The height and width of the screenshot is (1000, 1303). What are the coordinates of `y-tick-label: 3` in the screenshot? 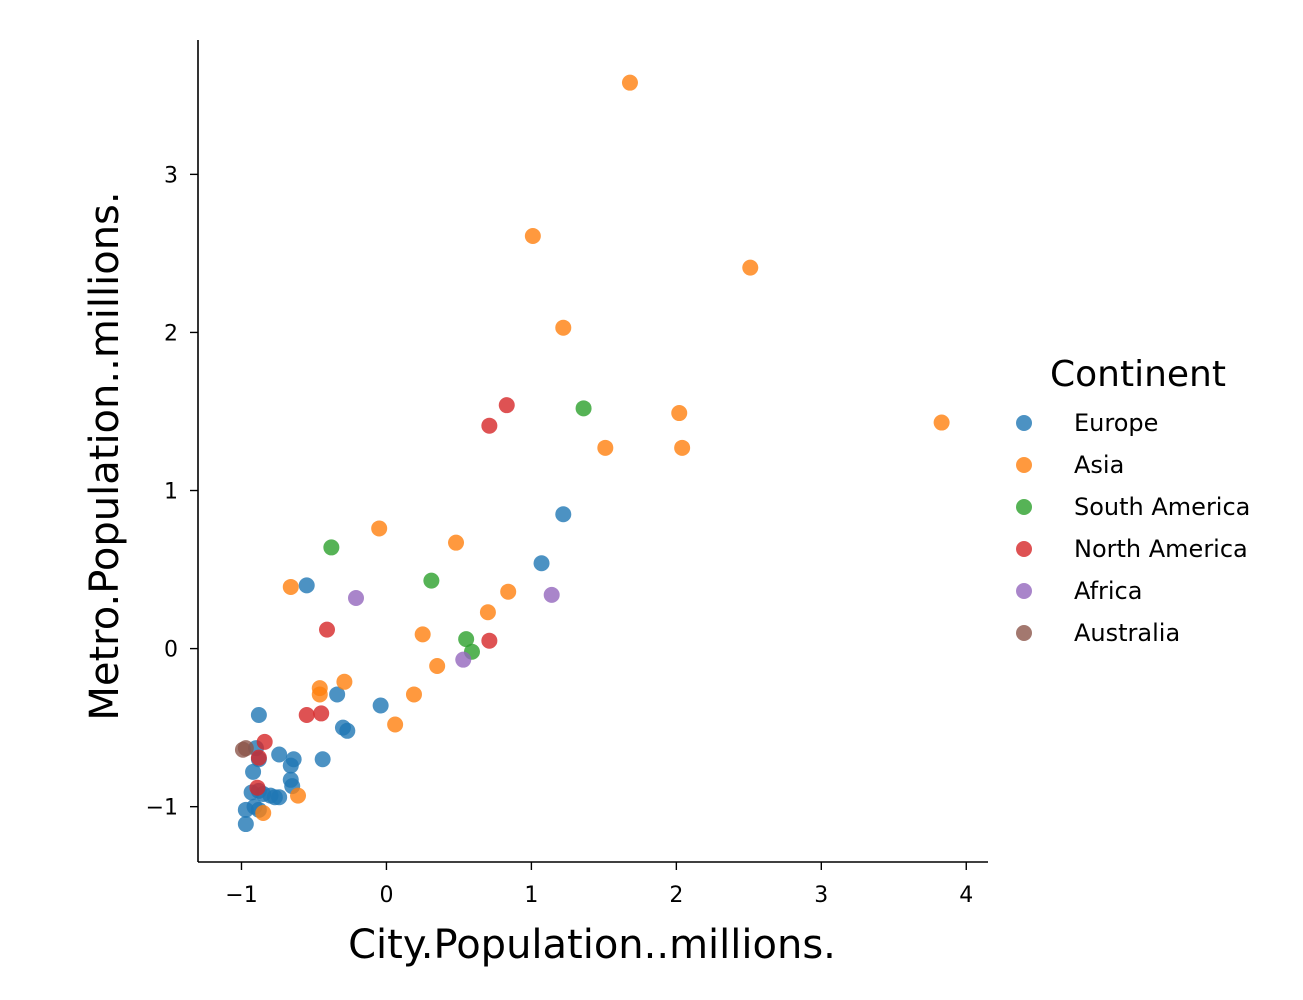 It's located at (171, 175).